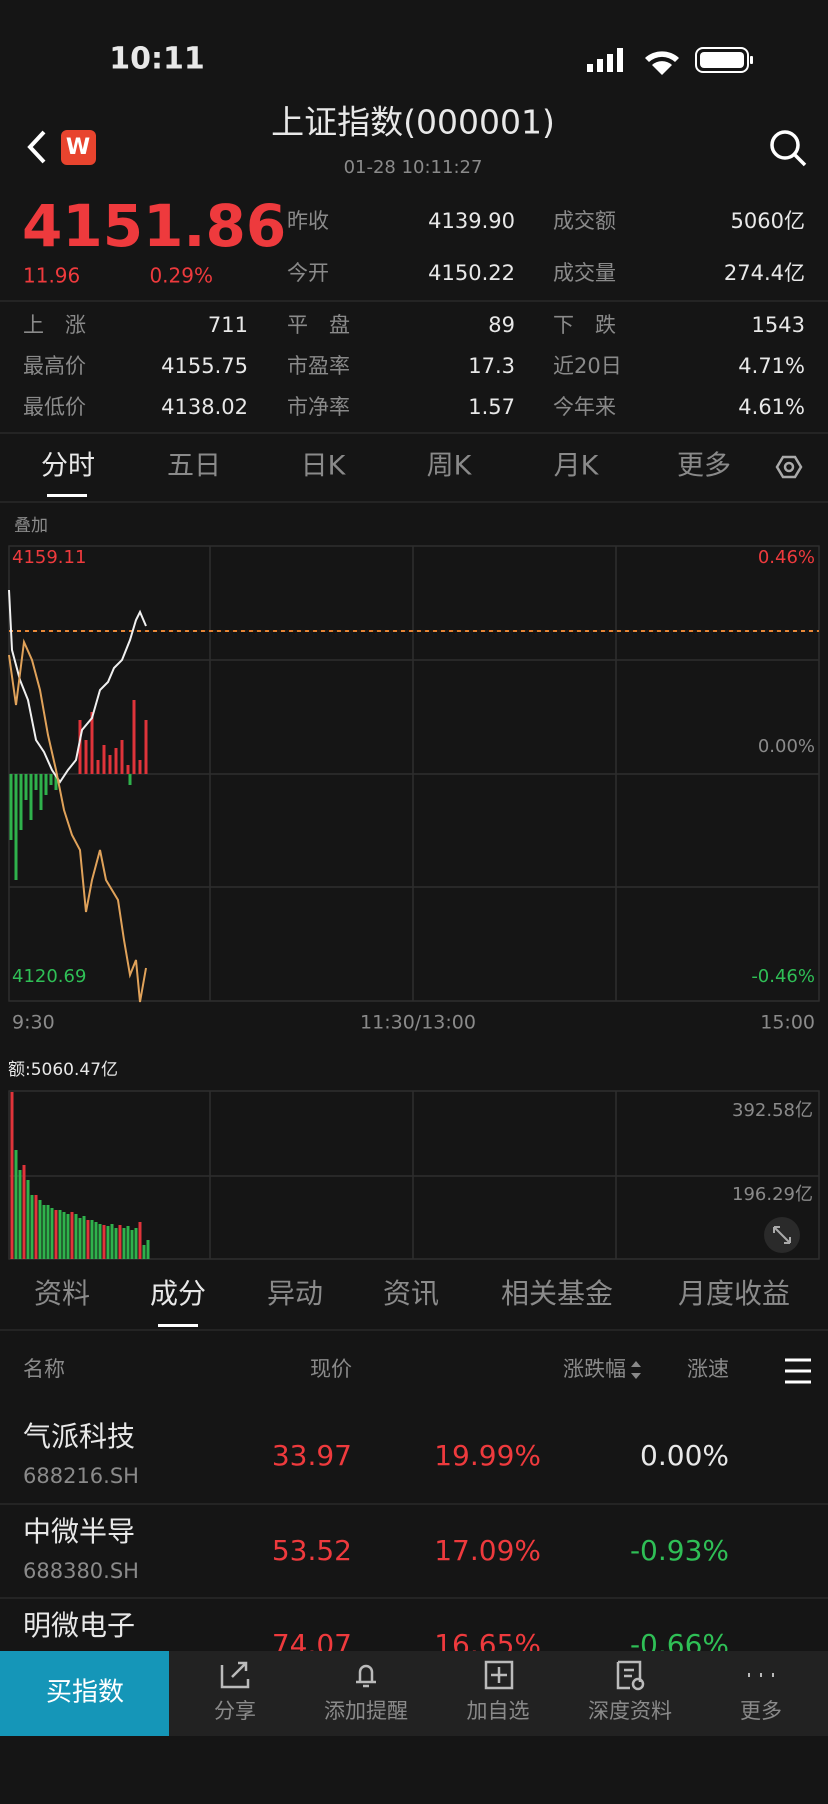  I want to click on info-tab: 资讯, so click(411, 1293).